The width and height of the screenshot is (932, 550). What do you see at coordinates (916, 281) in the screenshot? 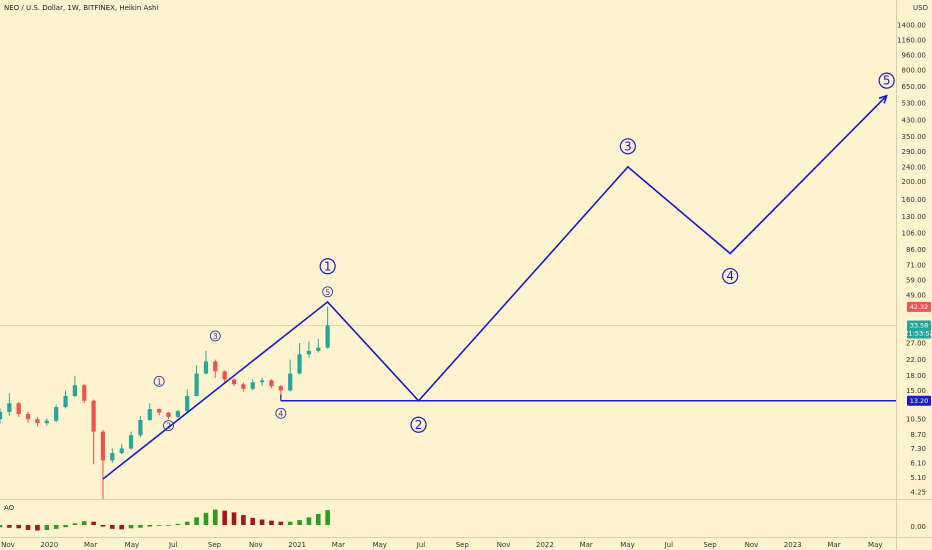
I see `price-tick-label: 59.00` at bounding box center [916, 281].